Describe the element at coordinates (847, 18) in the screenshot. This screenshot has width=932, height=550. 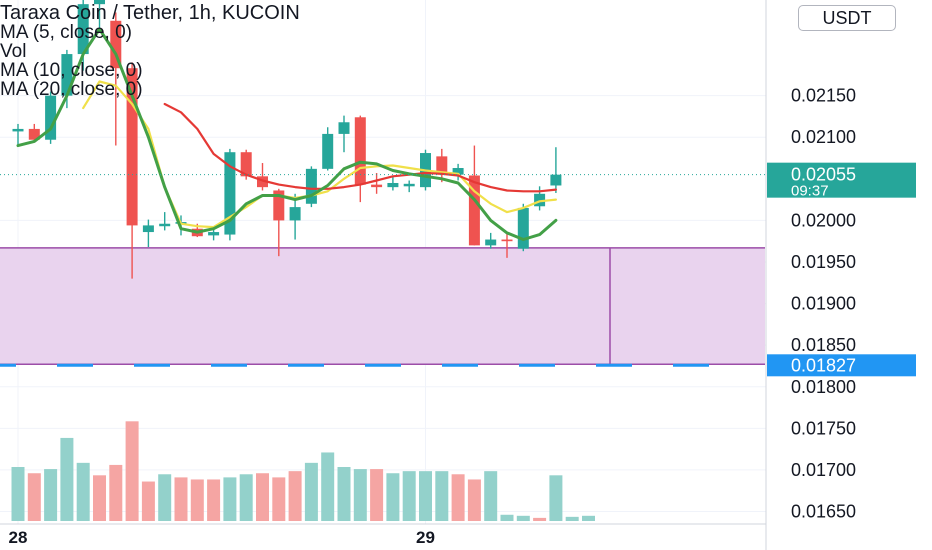
I see `currency-button: USDT` at that location.